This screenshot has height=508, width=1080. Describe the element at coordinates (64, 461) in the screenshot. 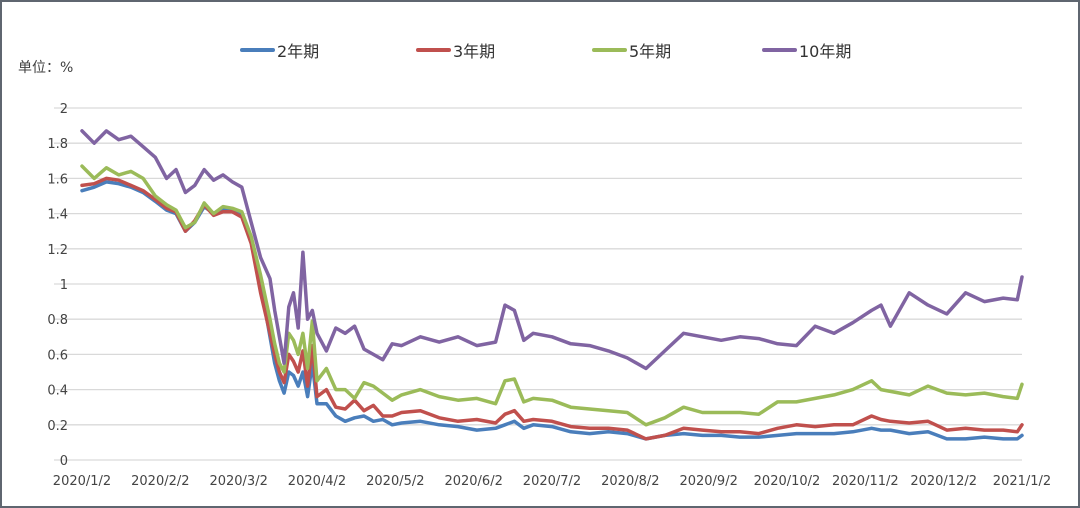

I see `y-tick-label: 0` at that location.